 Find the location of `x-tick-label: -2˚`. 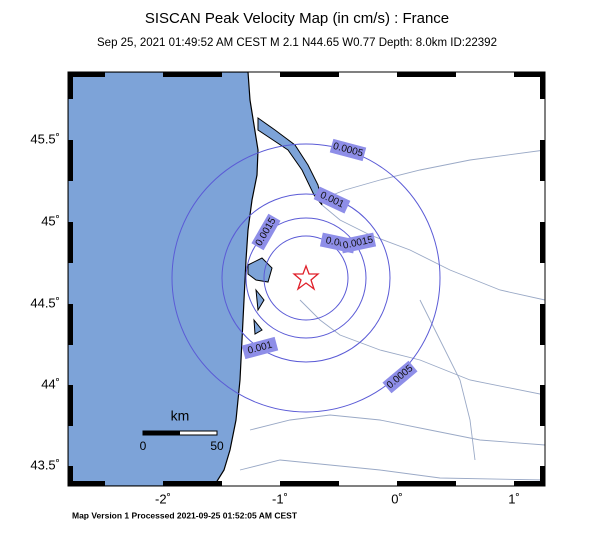

x-tick-label: -2˚ is located at coordinates (163, 498).